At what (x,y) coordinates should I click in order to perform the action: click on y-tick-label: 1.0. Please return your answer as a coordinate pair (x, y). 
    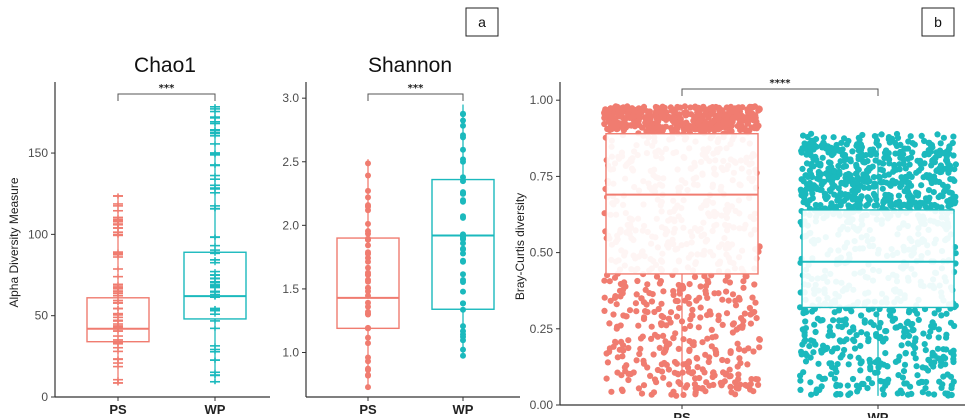
    Looking at the image, I should click on (290, 352).